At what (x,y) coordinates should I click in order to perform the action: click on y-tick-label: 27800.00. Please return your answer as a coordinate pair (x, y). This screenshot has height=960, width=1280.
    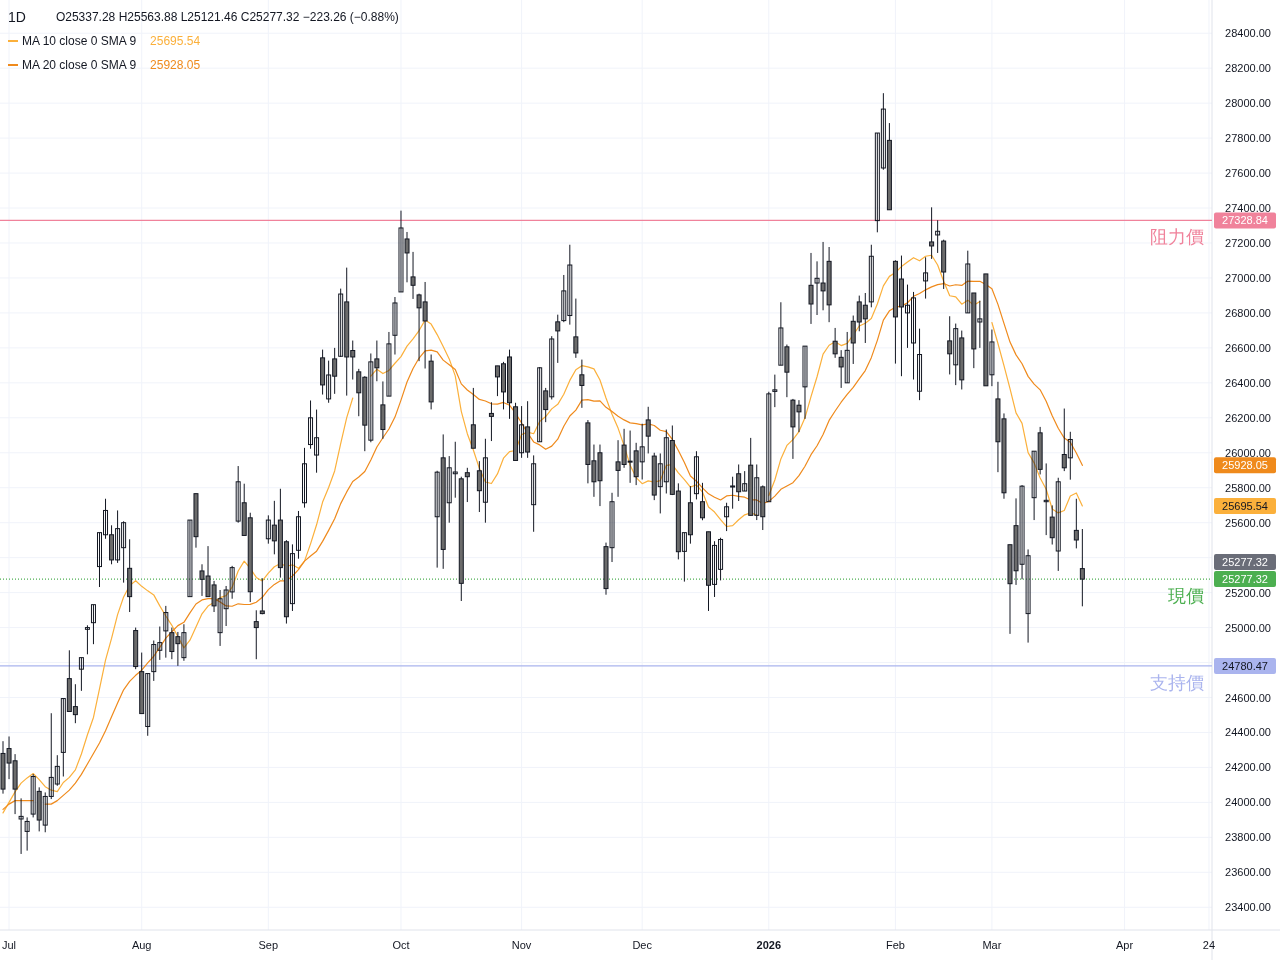
    Looking at the image, I should click on (1248, 138).